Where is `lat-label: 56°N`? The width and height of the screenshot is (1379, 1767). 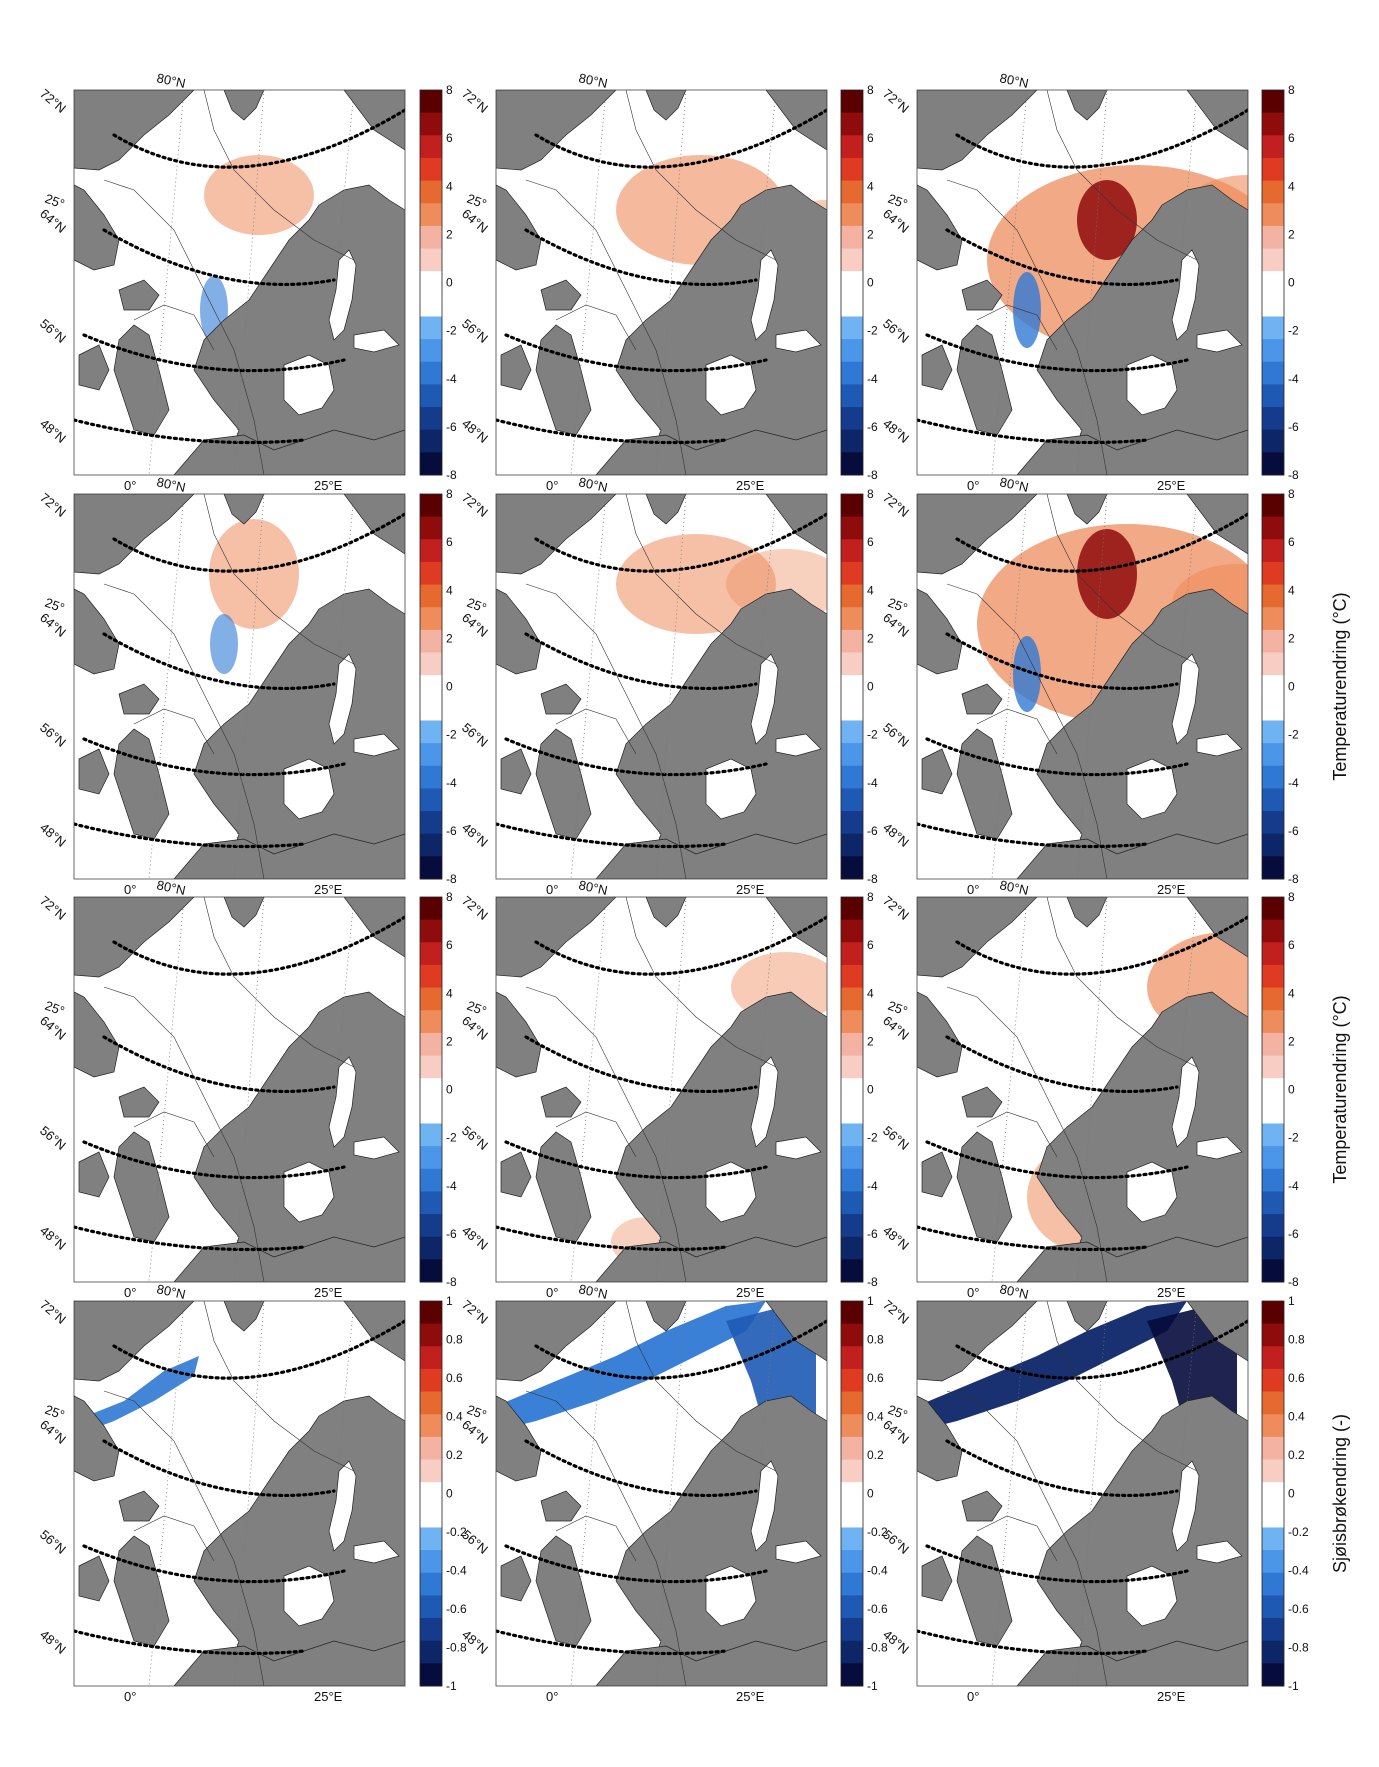
lat-label: 56°N is located at coordinates (896, 735).